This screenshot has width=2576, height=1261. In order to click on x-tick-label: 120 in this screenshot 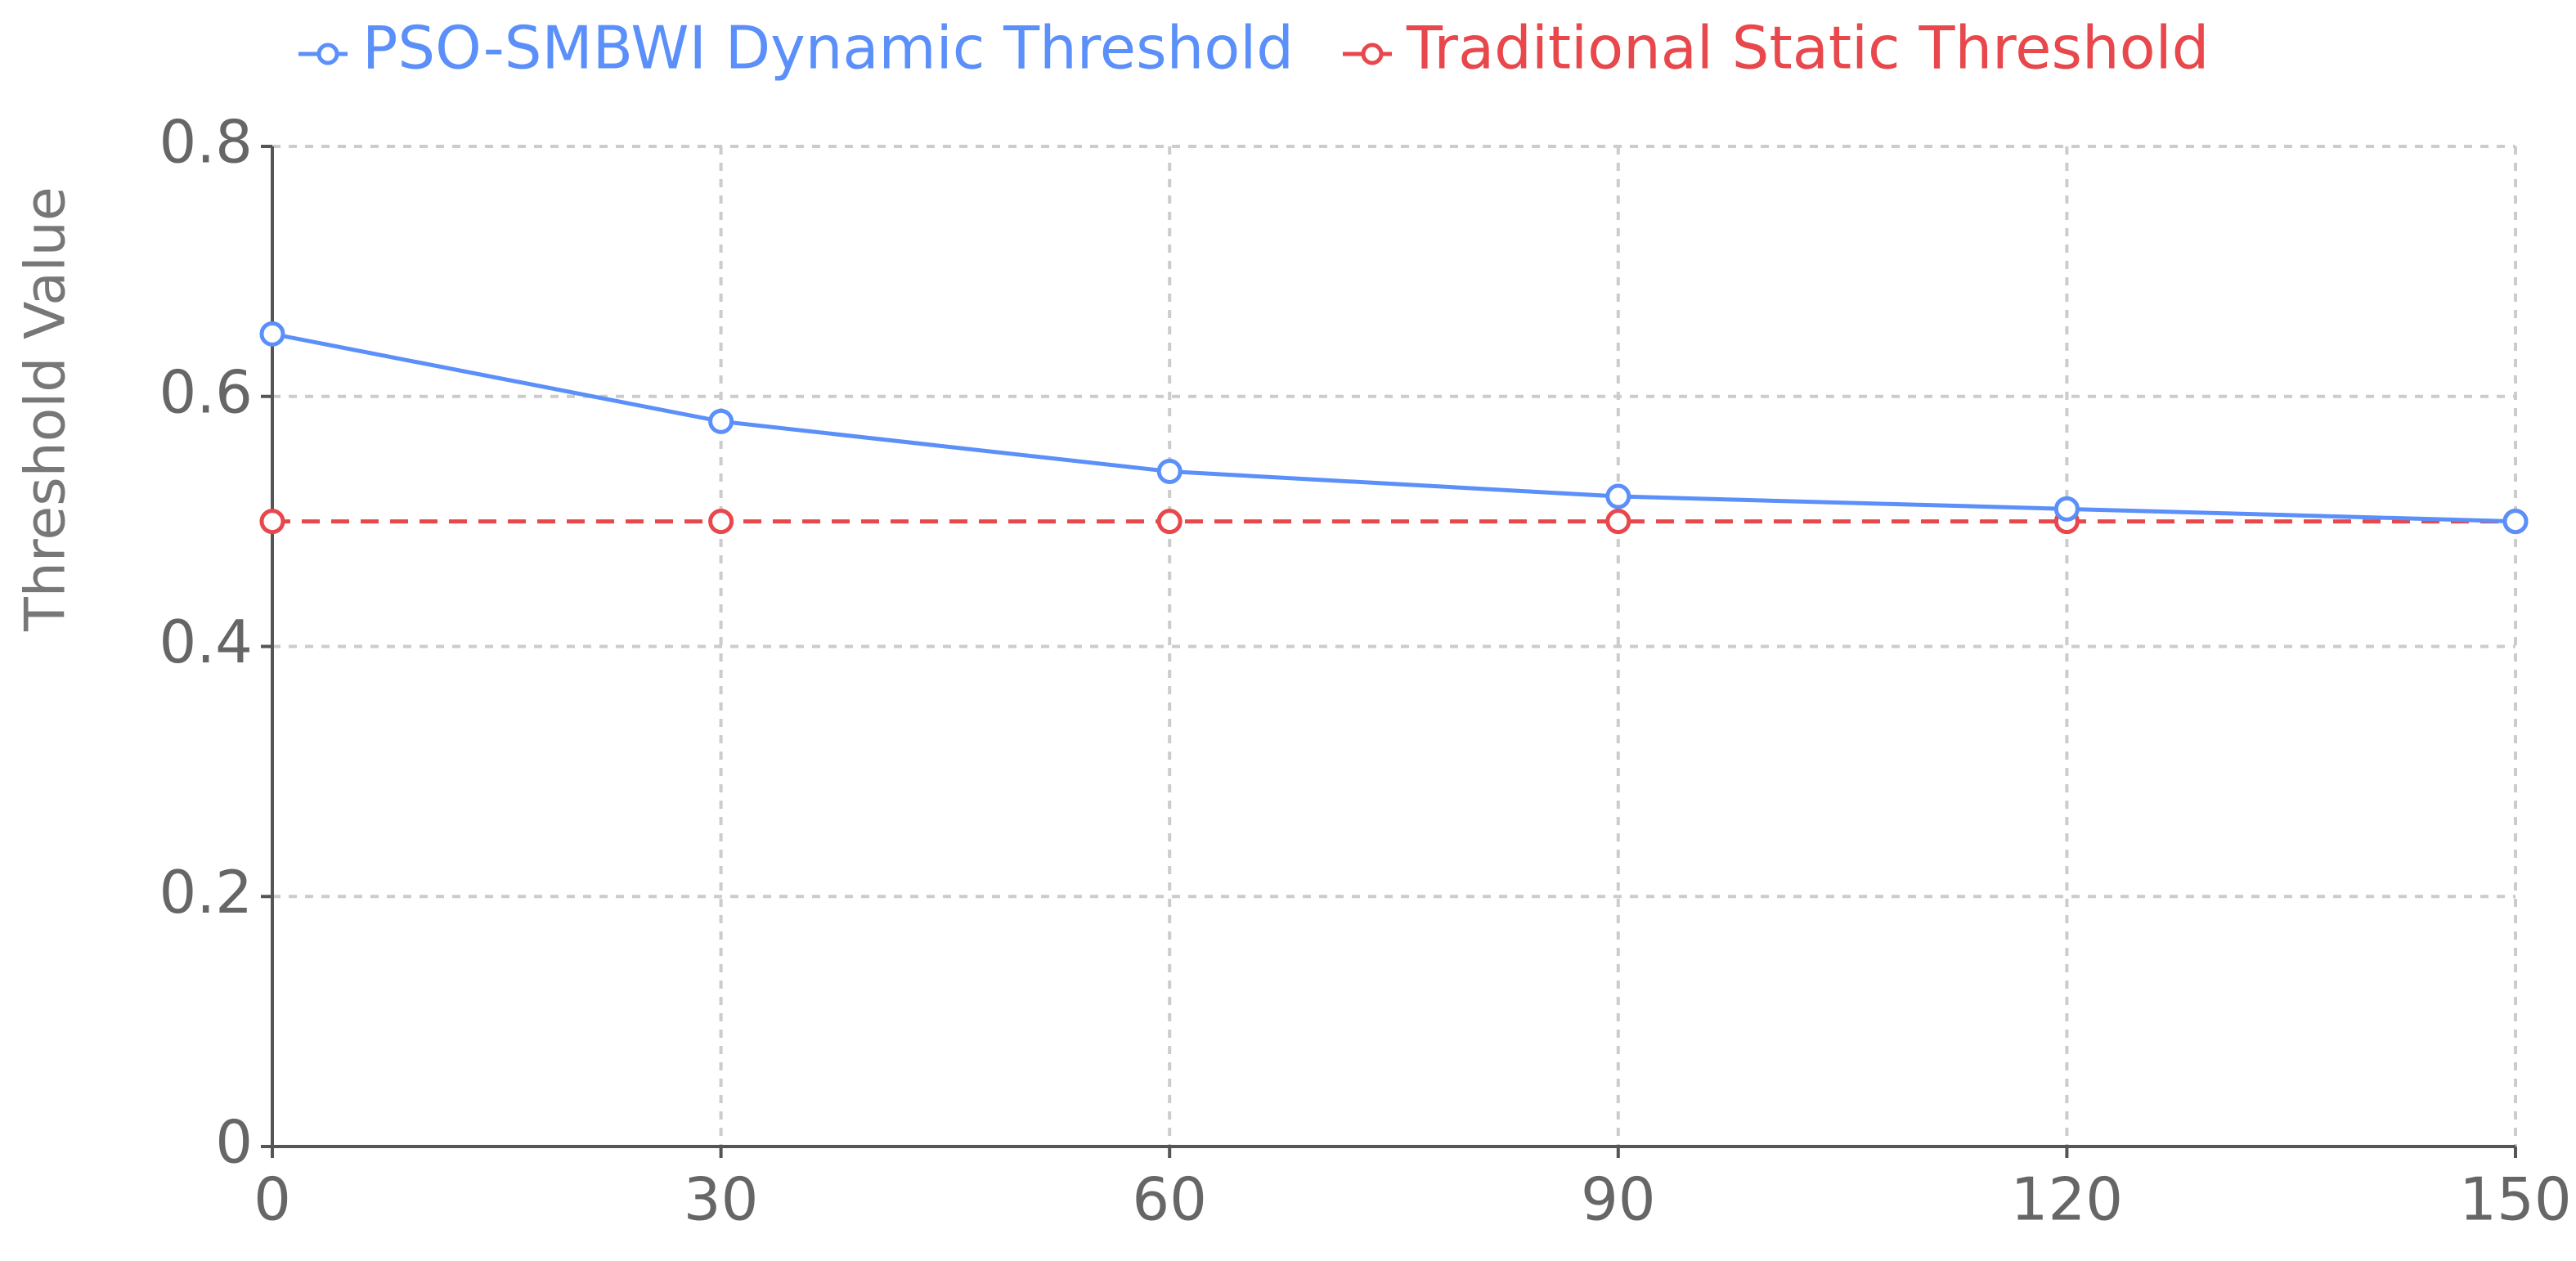, I will do `click(2067, 1200)`.